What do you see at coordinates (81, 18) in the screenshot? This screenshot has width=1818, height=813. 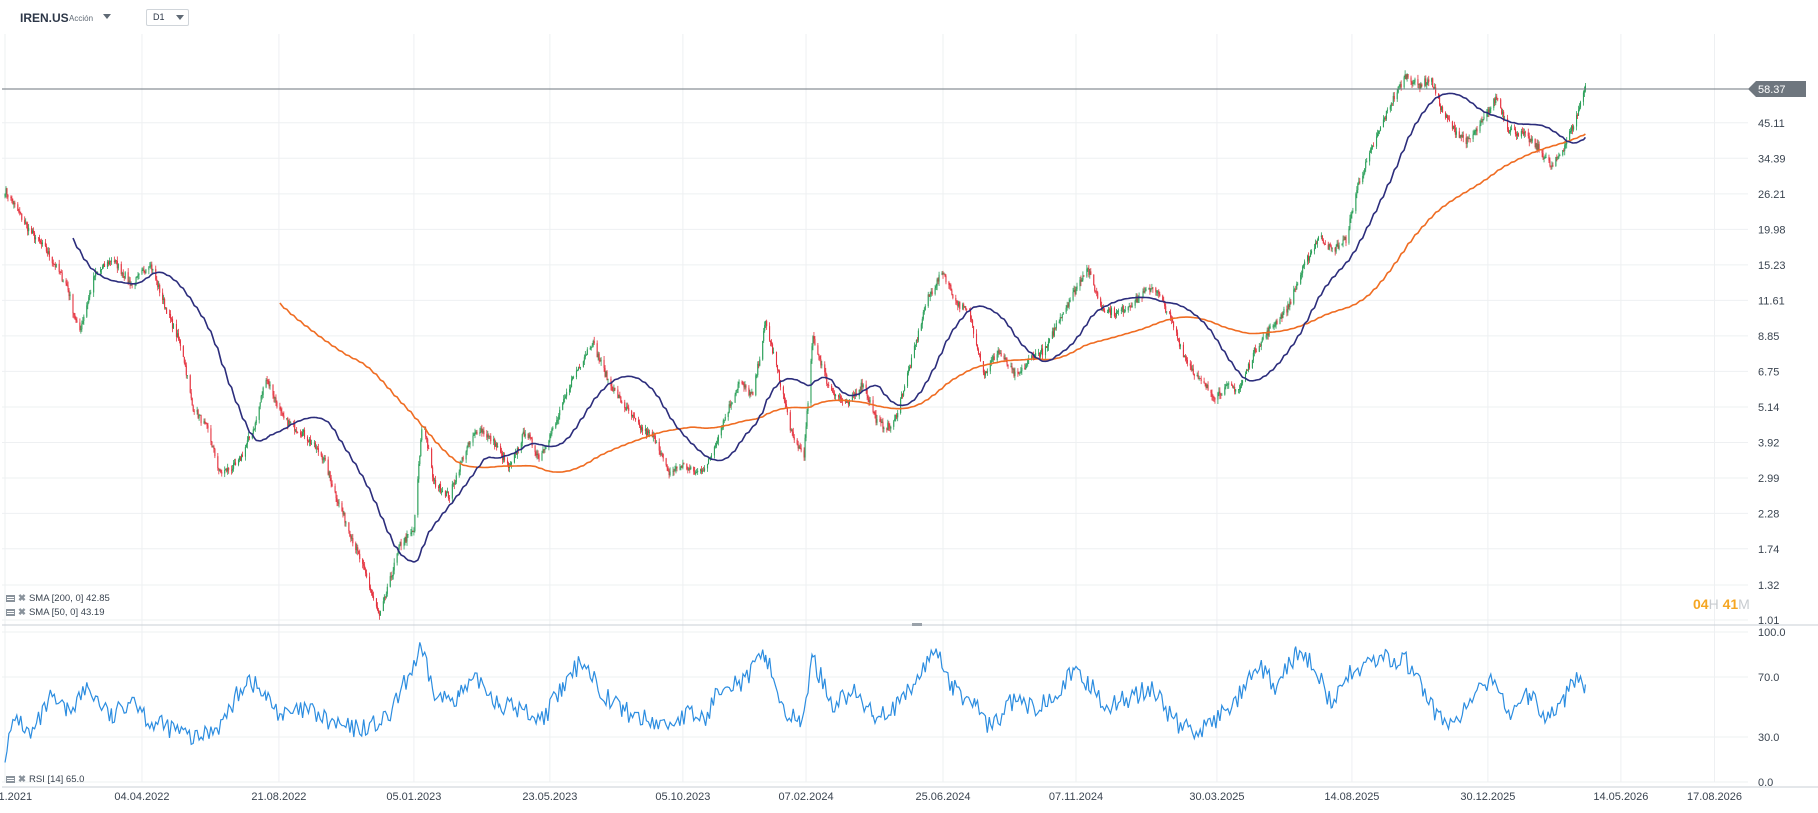 I see `instrument-type-label: Acción` at bounding box center [81, 18].